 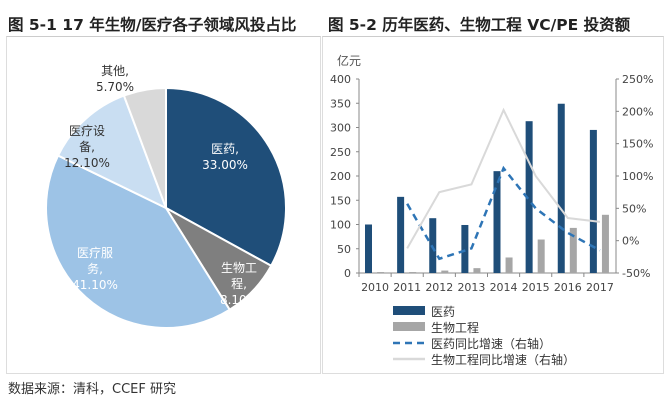 What do you see at coordinates (340, 79) in the screenshot?
I see `y-tick-label: 400` at bounding box center [340, 79].